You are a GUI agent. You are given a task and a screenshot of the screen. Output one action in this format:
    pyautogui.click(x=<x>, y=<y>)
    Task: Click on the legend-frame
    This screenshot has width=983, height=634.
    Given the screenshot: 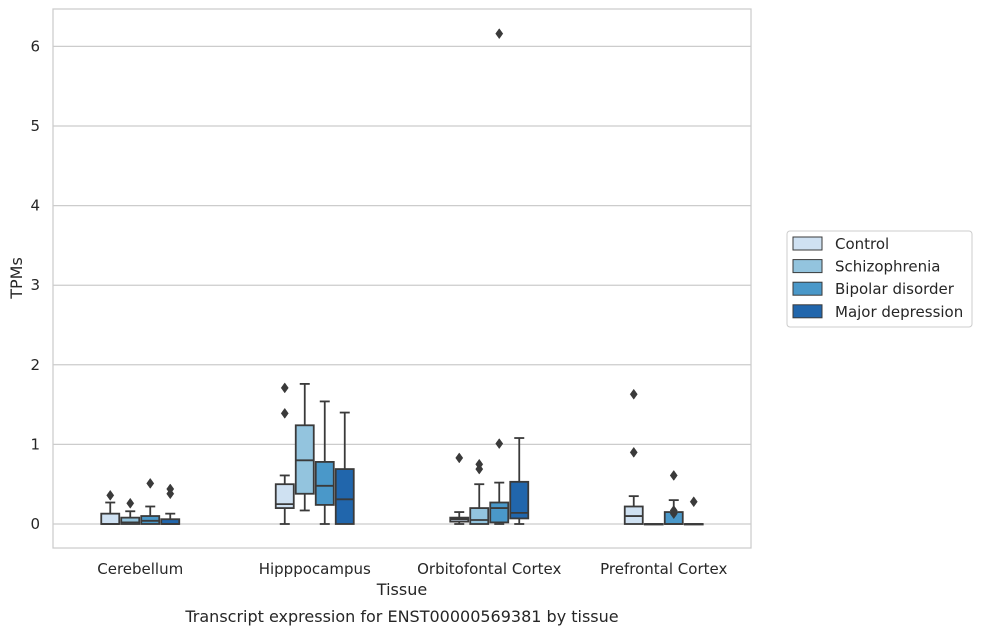 What is the action you would take?
    pyautogui.click(x=879, y=279)
    